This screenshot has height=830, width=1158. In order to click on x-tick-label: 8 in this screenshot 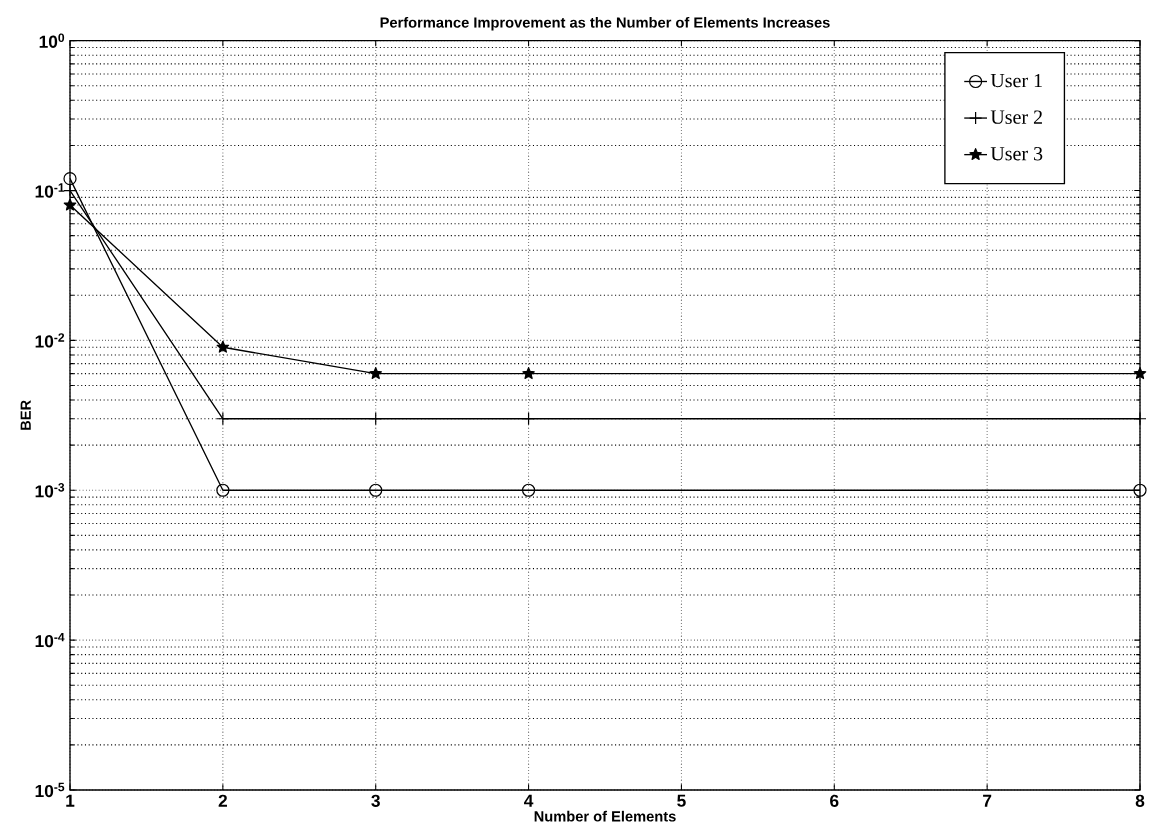, I will do `click(1140, 800)`.